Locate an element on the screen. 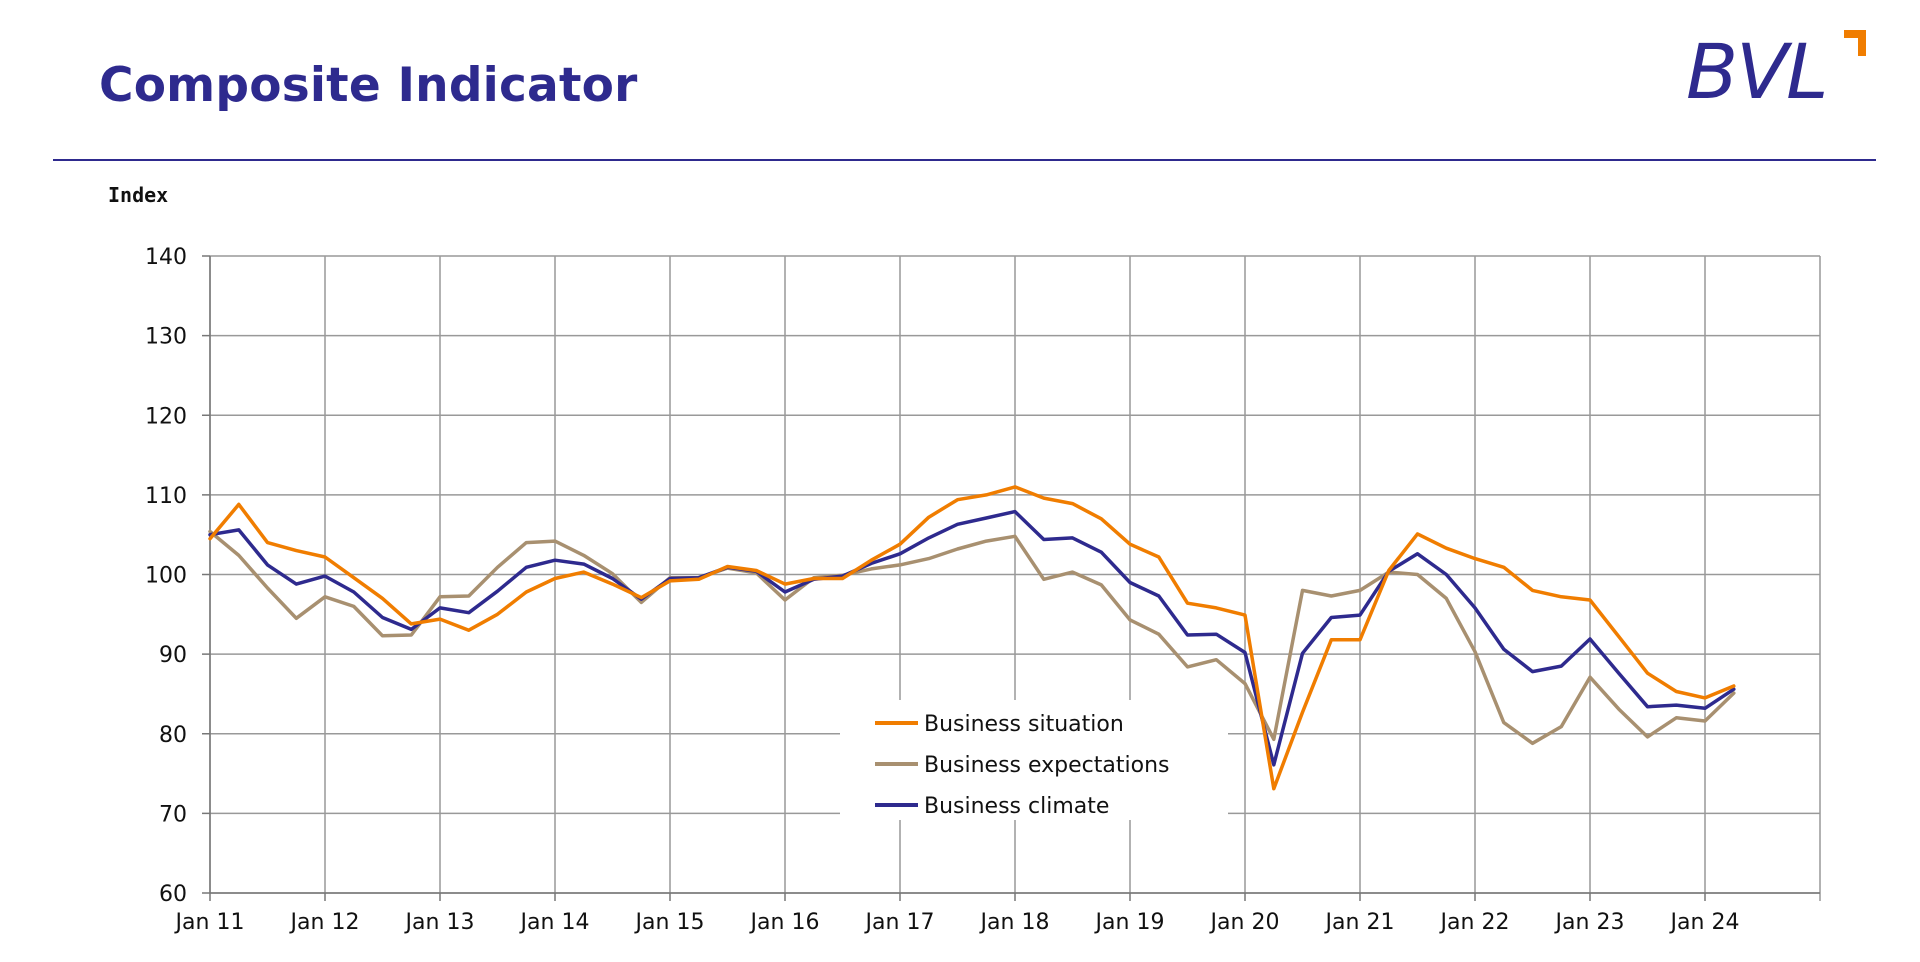  y-tick-label: 130 is located at coordinates (166, 337).